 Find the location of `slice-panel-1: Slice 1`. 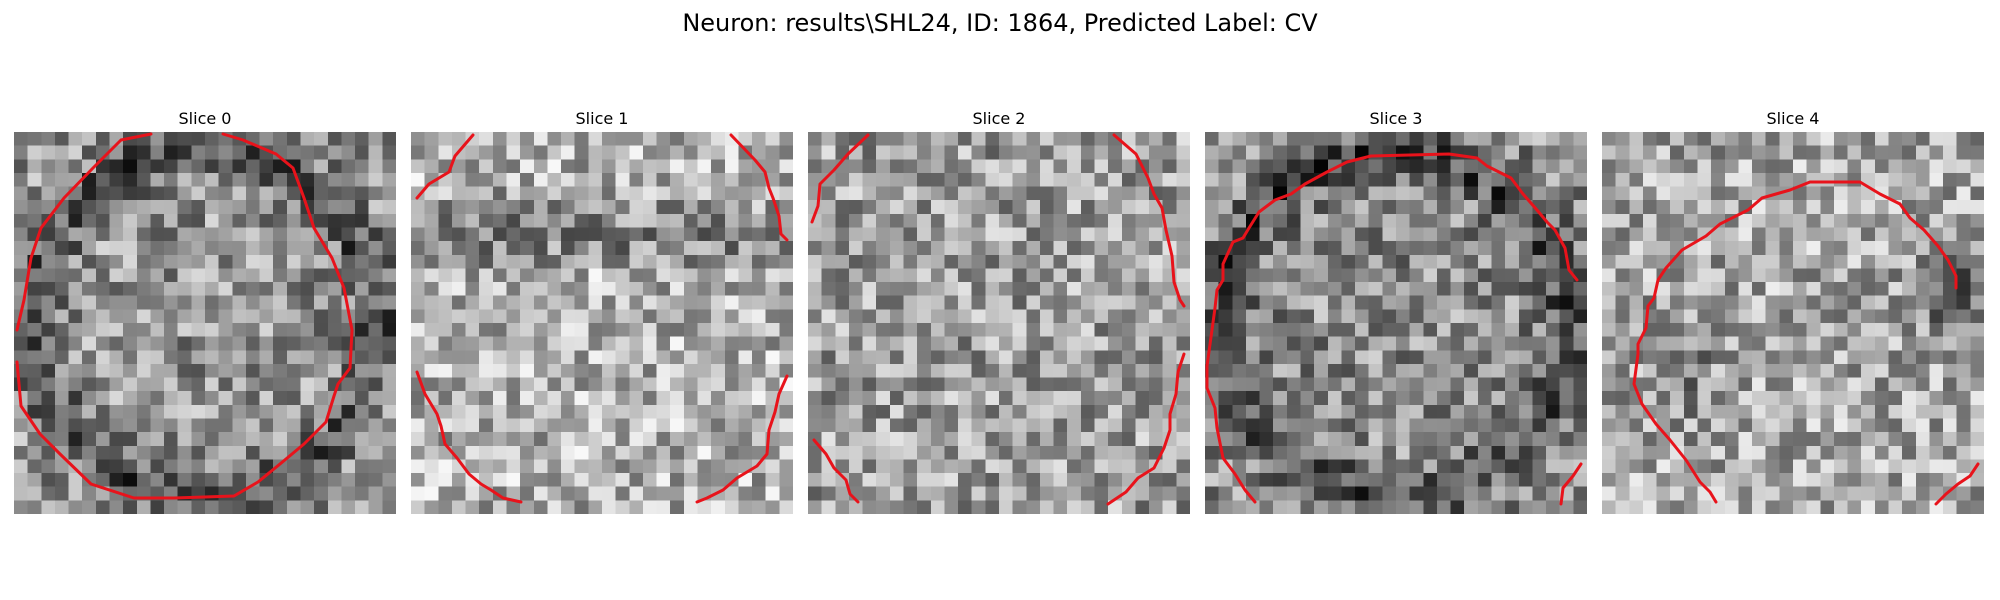

slice-panel-1: Slice 1 is located at coordinates (602, 311).